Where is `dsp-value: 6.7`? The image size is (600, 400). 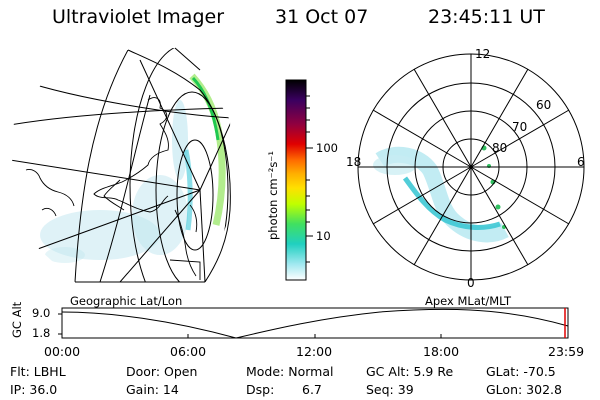
dsp-value: 6.7 is located at coordinates (312, 389).